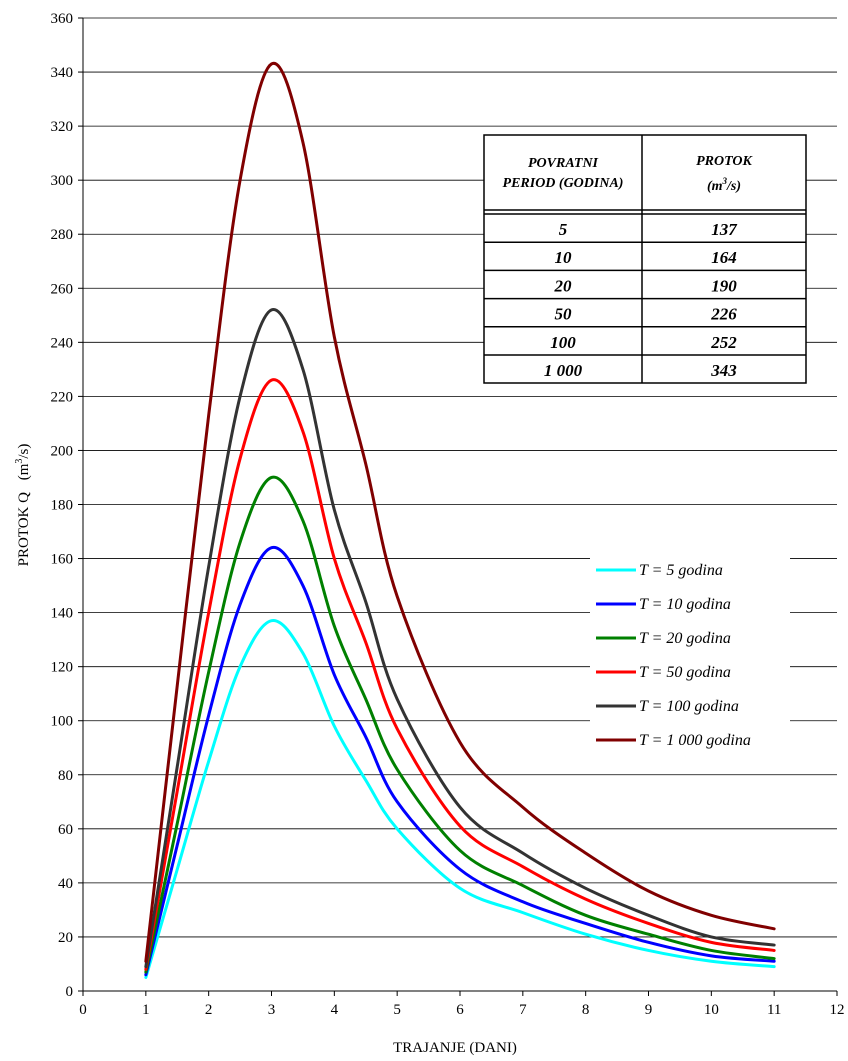  I want to click on y-tick-label: 80, so click(65, 776).